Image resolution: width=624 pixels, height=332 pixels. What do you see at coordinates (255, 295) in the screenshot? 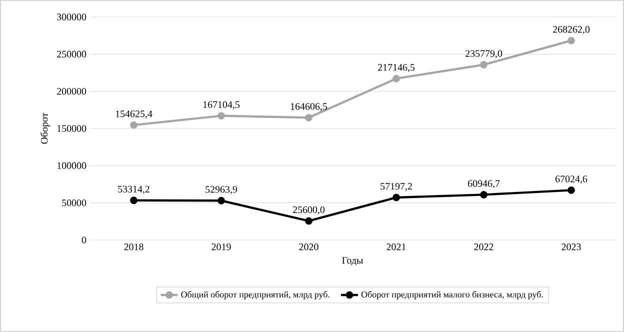
I see `legend-label: Общий оборот предприятий, млрд руб.` at bounding box center [255, 295].